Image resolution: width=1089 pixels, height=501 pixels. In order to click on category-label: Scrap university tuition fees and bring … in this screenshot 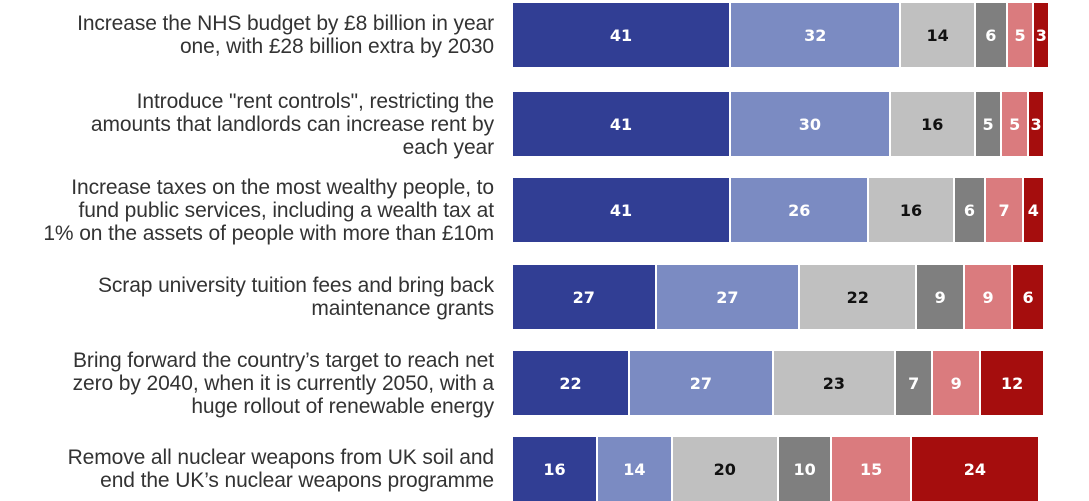, I will do `click(296, 297)`.